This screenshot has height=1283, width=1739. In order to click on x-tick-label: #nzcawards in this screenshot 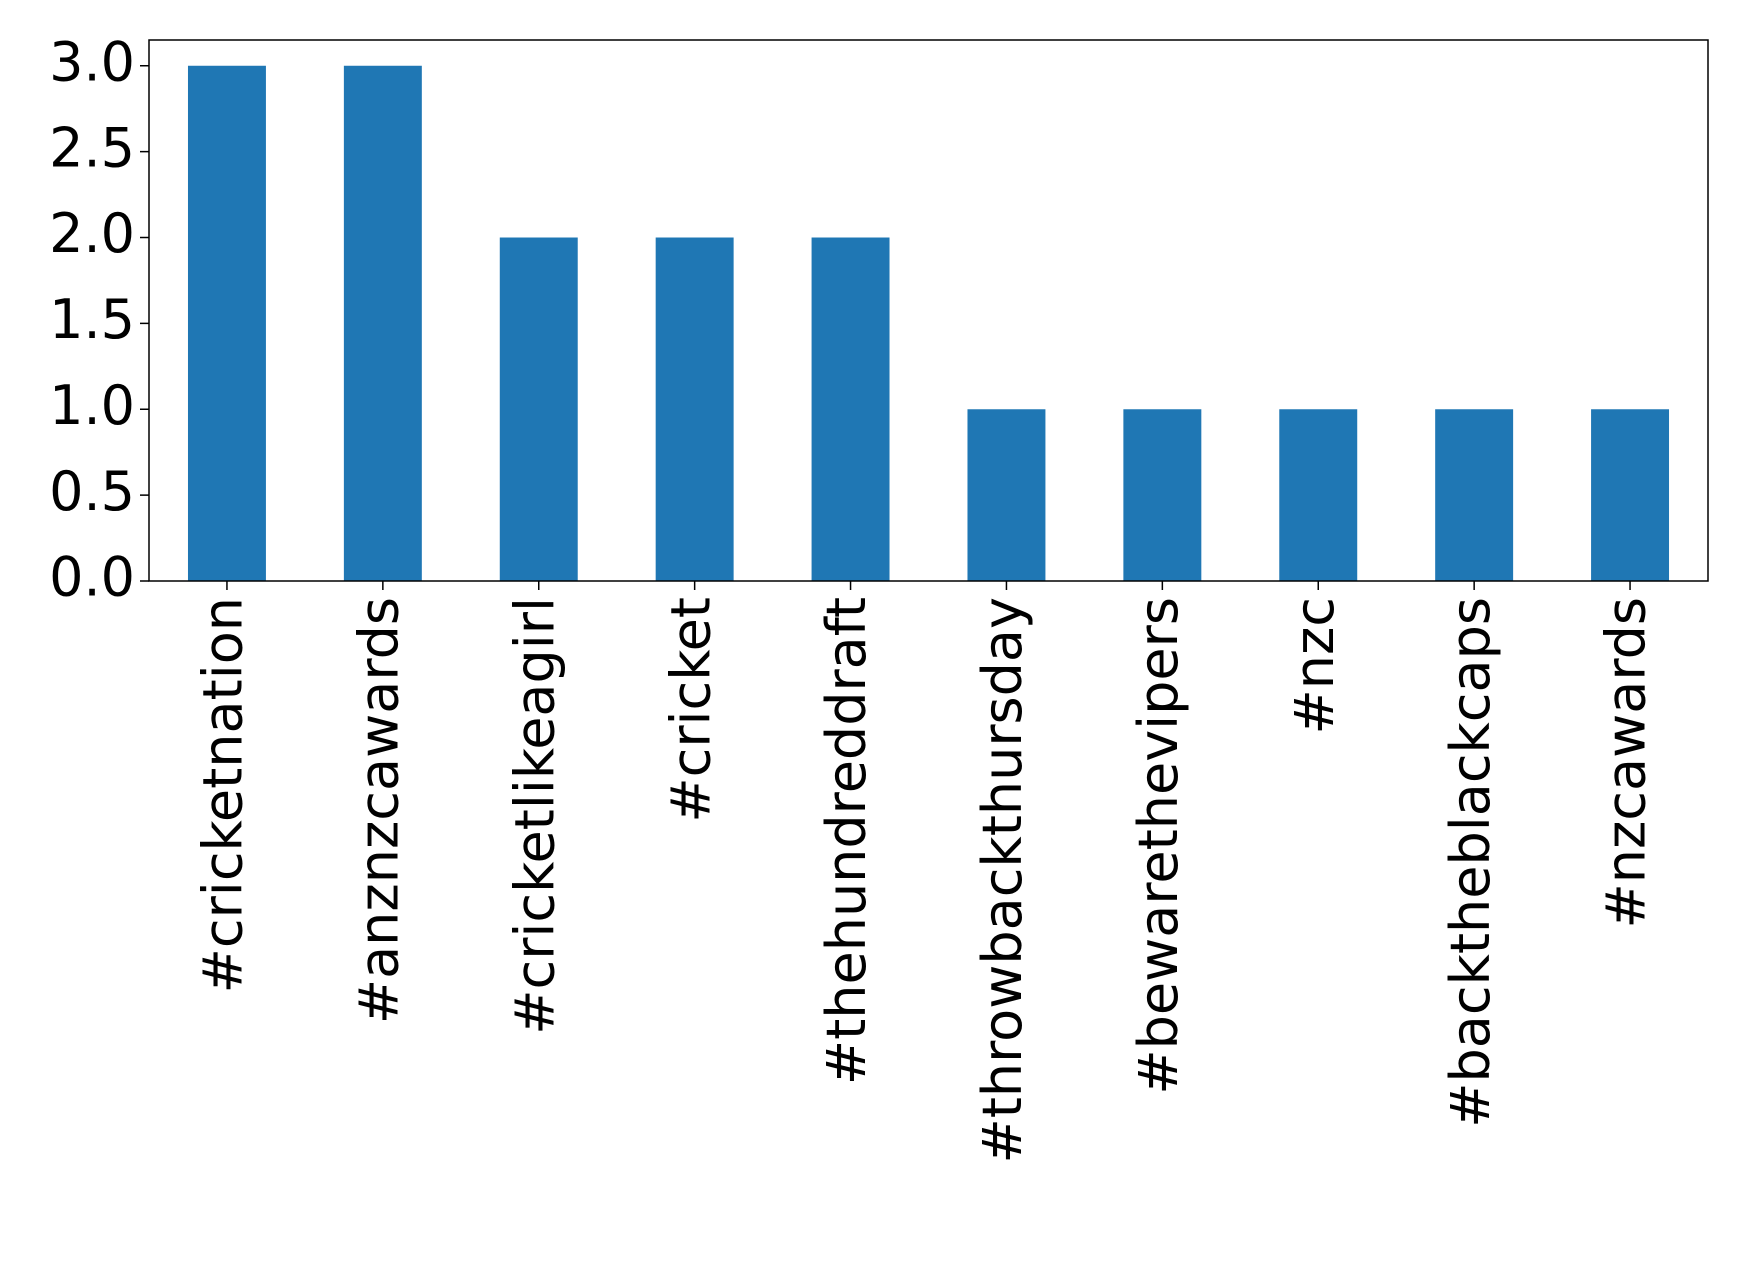, I will do `click(1626, 763)`.